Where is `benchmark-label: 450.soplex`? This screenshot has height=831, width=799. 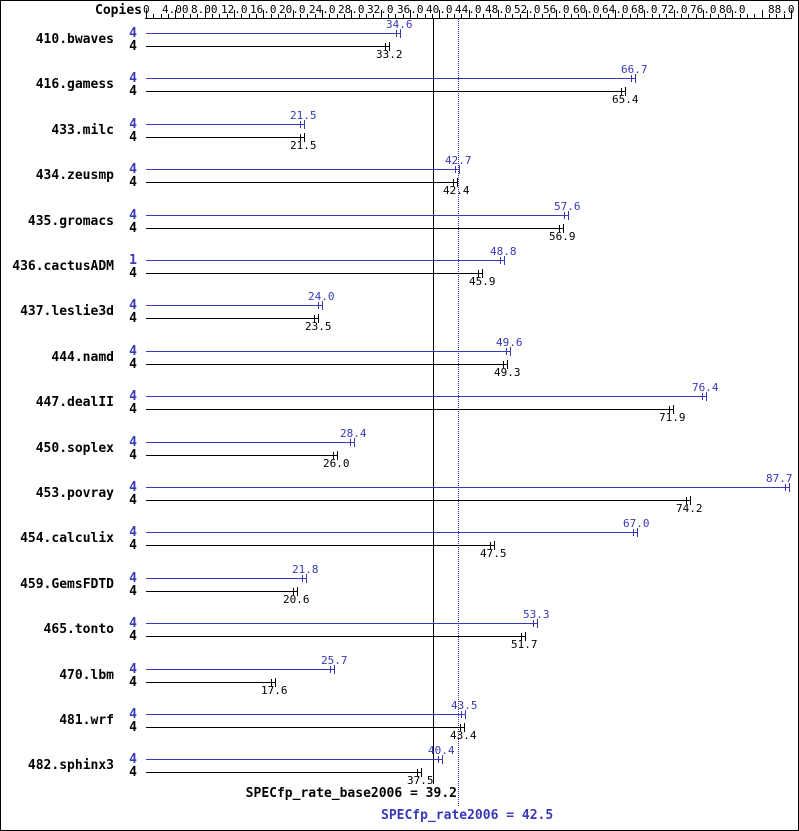
benchmark-label: 450.soplex is located at coordinates (74, 448).